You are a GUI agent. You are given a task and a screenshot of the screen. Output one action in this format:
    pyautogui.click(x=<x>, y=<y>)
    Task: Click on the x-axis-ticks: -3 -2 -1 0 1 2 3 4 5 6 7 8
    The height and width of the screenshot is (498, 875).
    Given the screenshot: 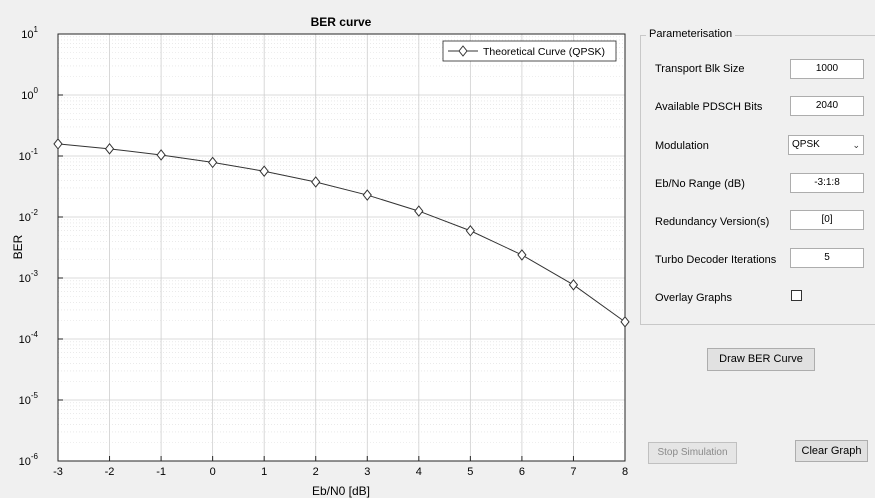 What is the action you would take?
    pyautogui.click(x=340, y=467)
    